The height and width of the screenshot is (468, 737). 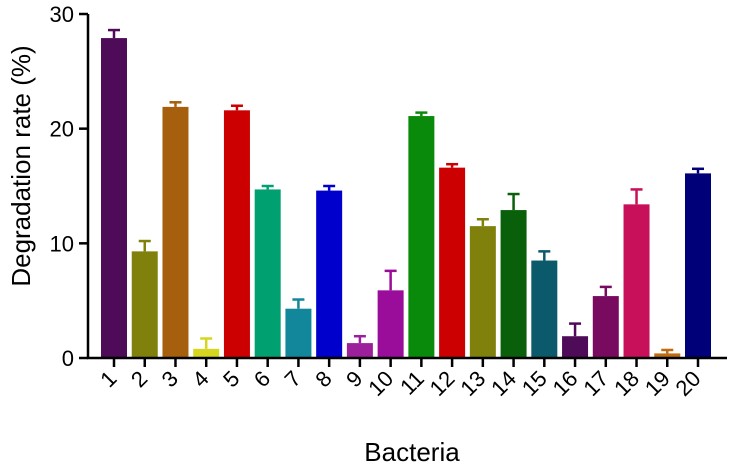 I want to click on x-tick-label-10: 10, so click(x=380, y=383).